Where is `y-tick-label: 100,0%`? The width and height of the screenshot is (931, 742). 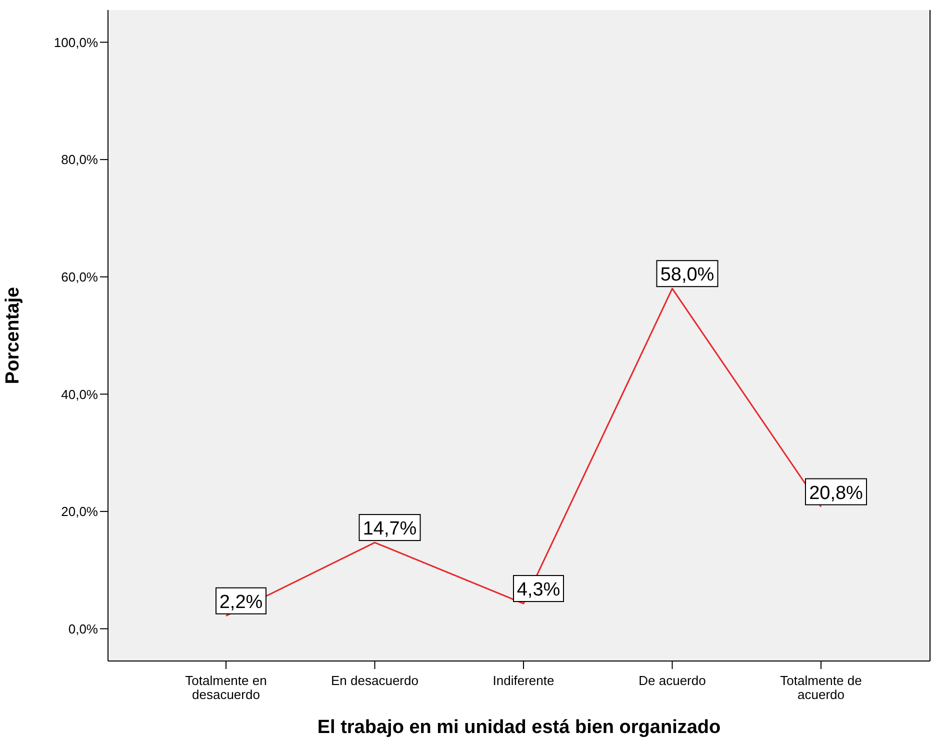
y-tick-label: 100,0% is located at coordinates (76, 42).